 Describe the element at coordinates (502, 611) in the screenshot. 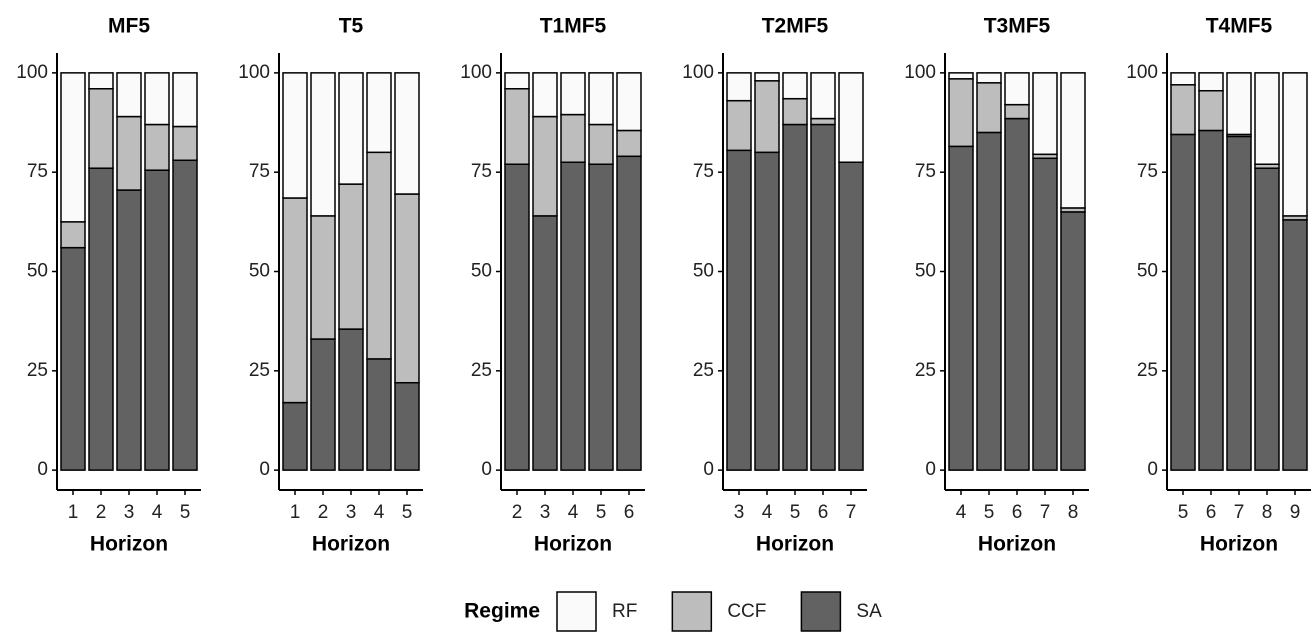

I see `legend-title: Regime` at that location.